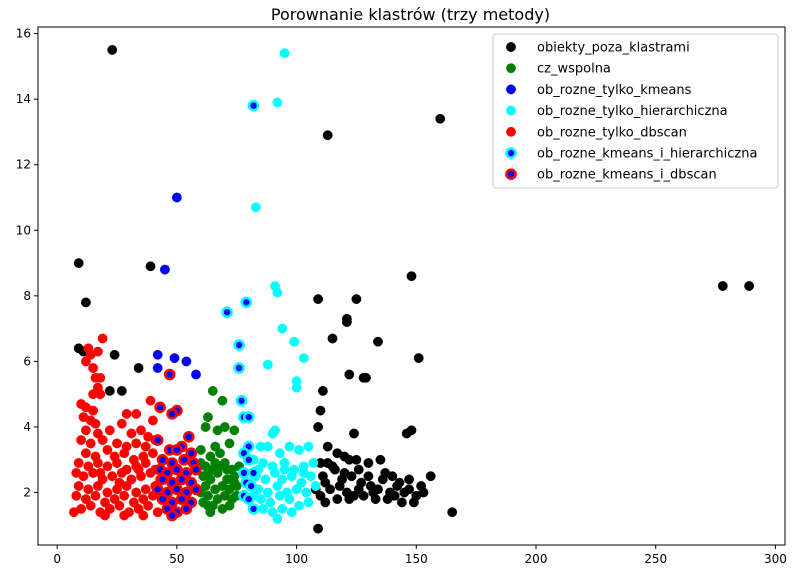 The image size is (802, 582). I want to click on y-tick-label: 12, so click(23, 165).